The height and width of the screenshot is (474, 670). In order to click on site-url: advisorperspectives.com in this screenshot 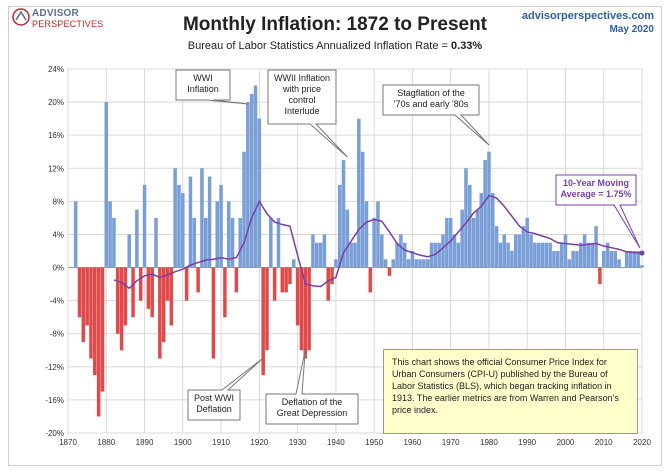, I will do `click(587, 16)`.